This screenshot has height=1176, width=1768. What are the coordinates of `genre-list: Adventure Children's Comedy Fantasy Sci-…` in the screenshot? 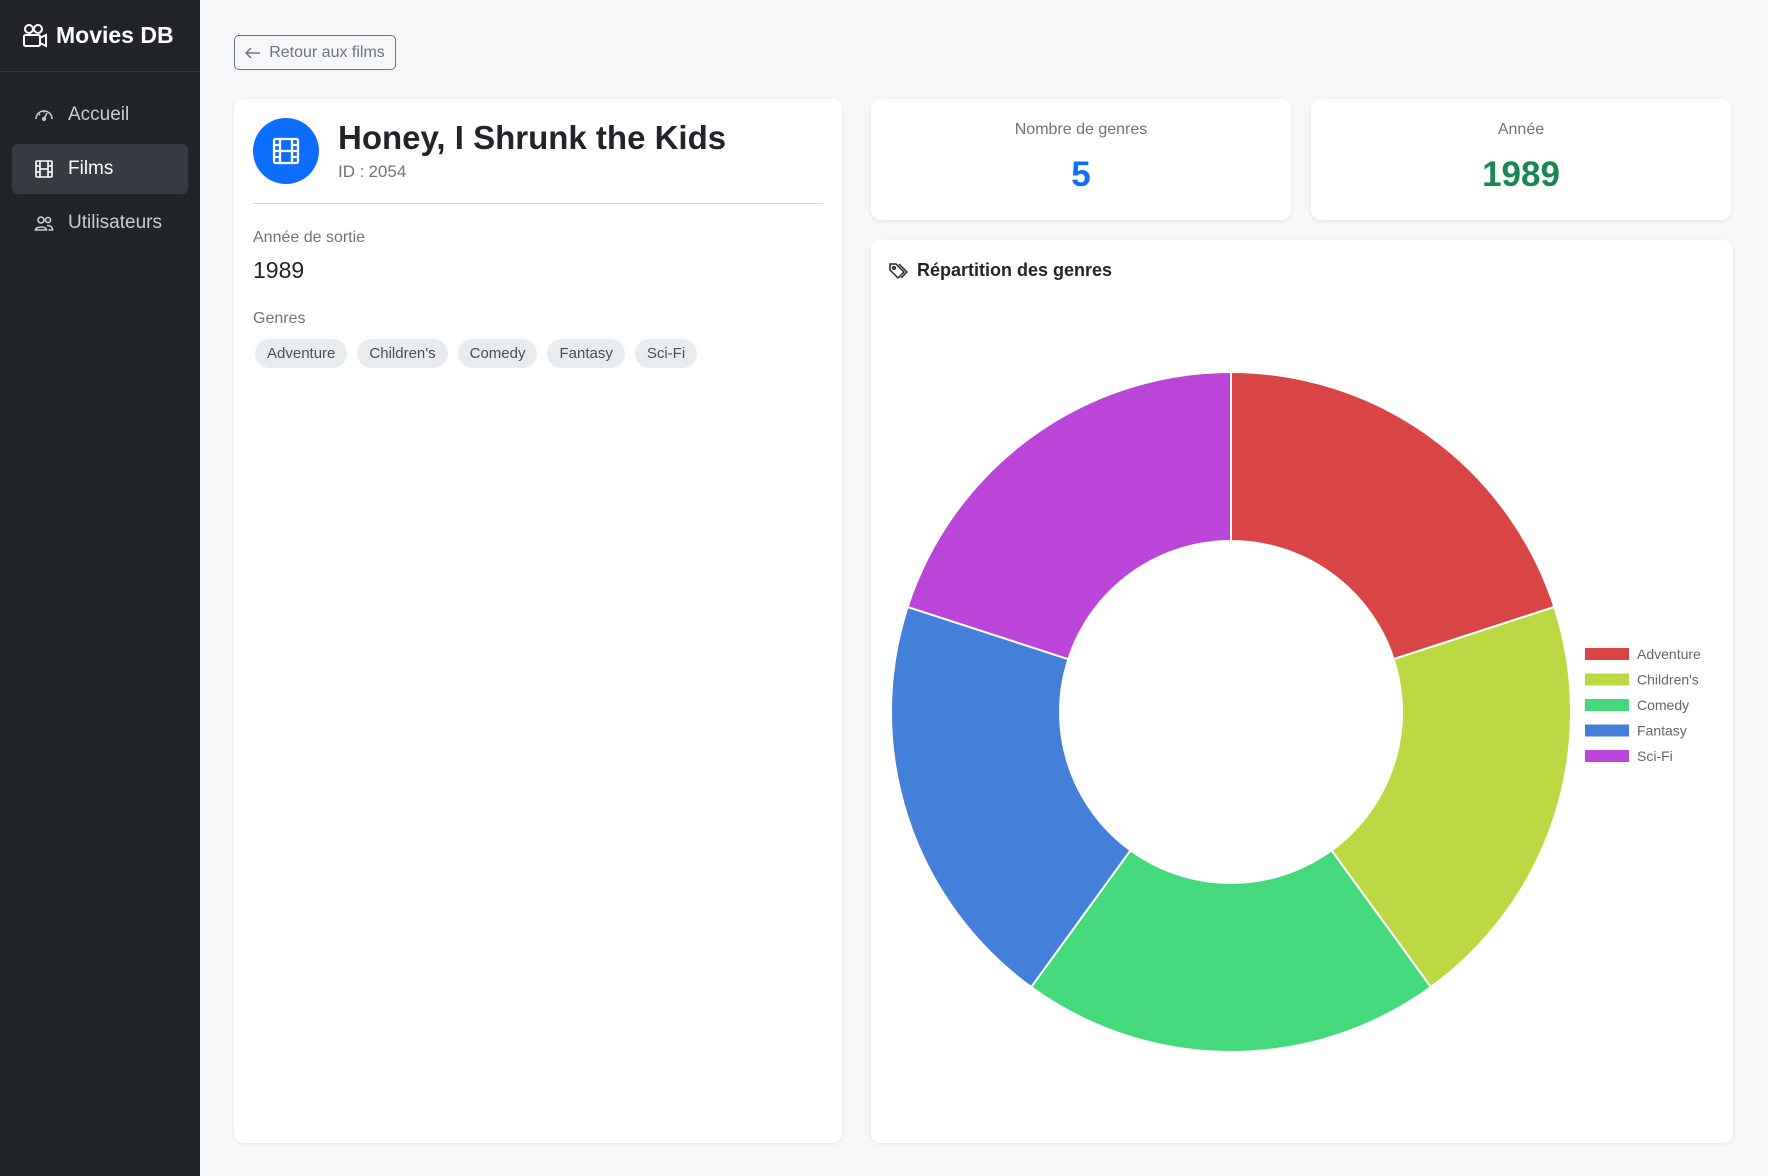 It's located at (476, 353).